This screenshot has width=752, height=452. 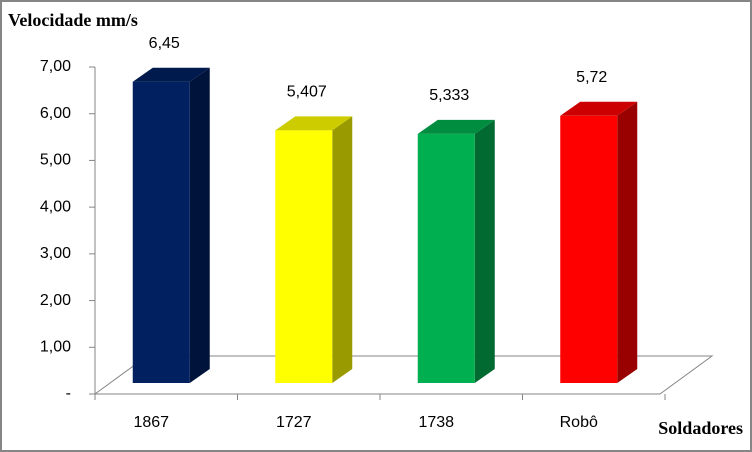 What do you see at coordinates (579, 422) in the screenshot?
I see `x-tick-label: Robô` at bounding box center [579, 422].